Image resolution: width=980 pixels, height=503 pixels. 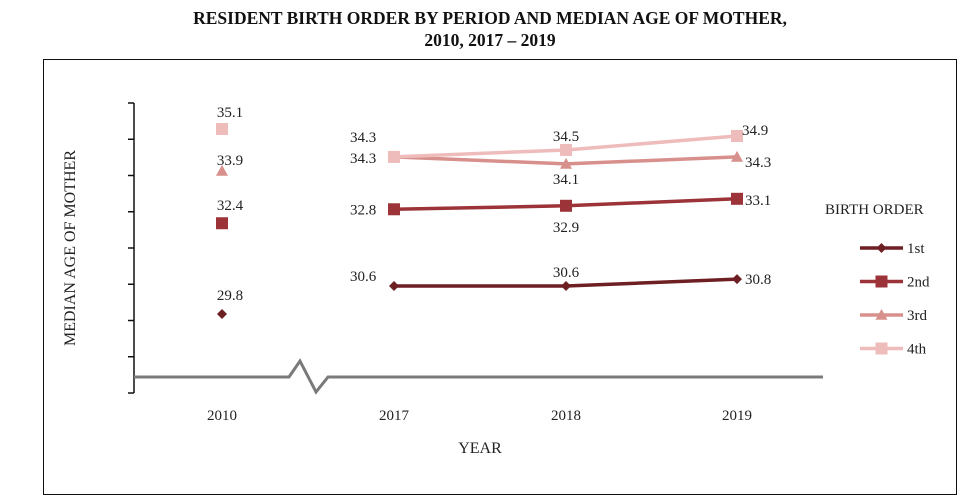 I want to click on data-label: 34.9, so click(x=755, y=131).